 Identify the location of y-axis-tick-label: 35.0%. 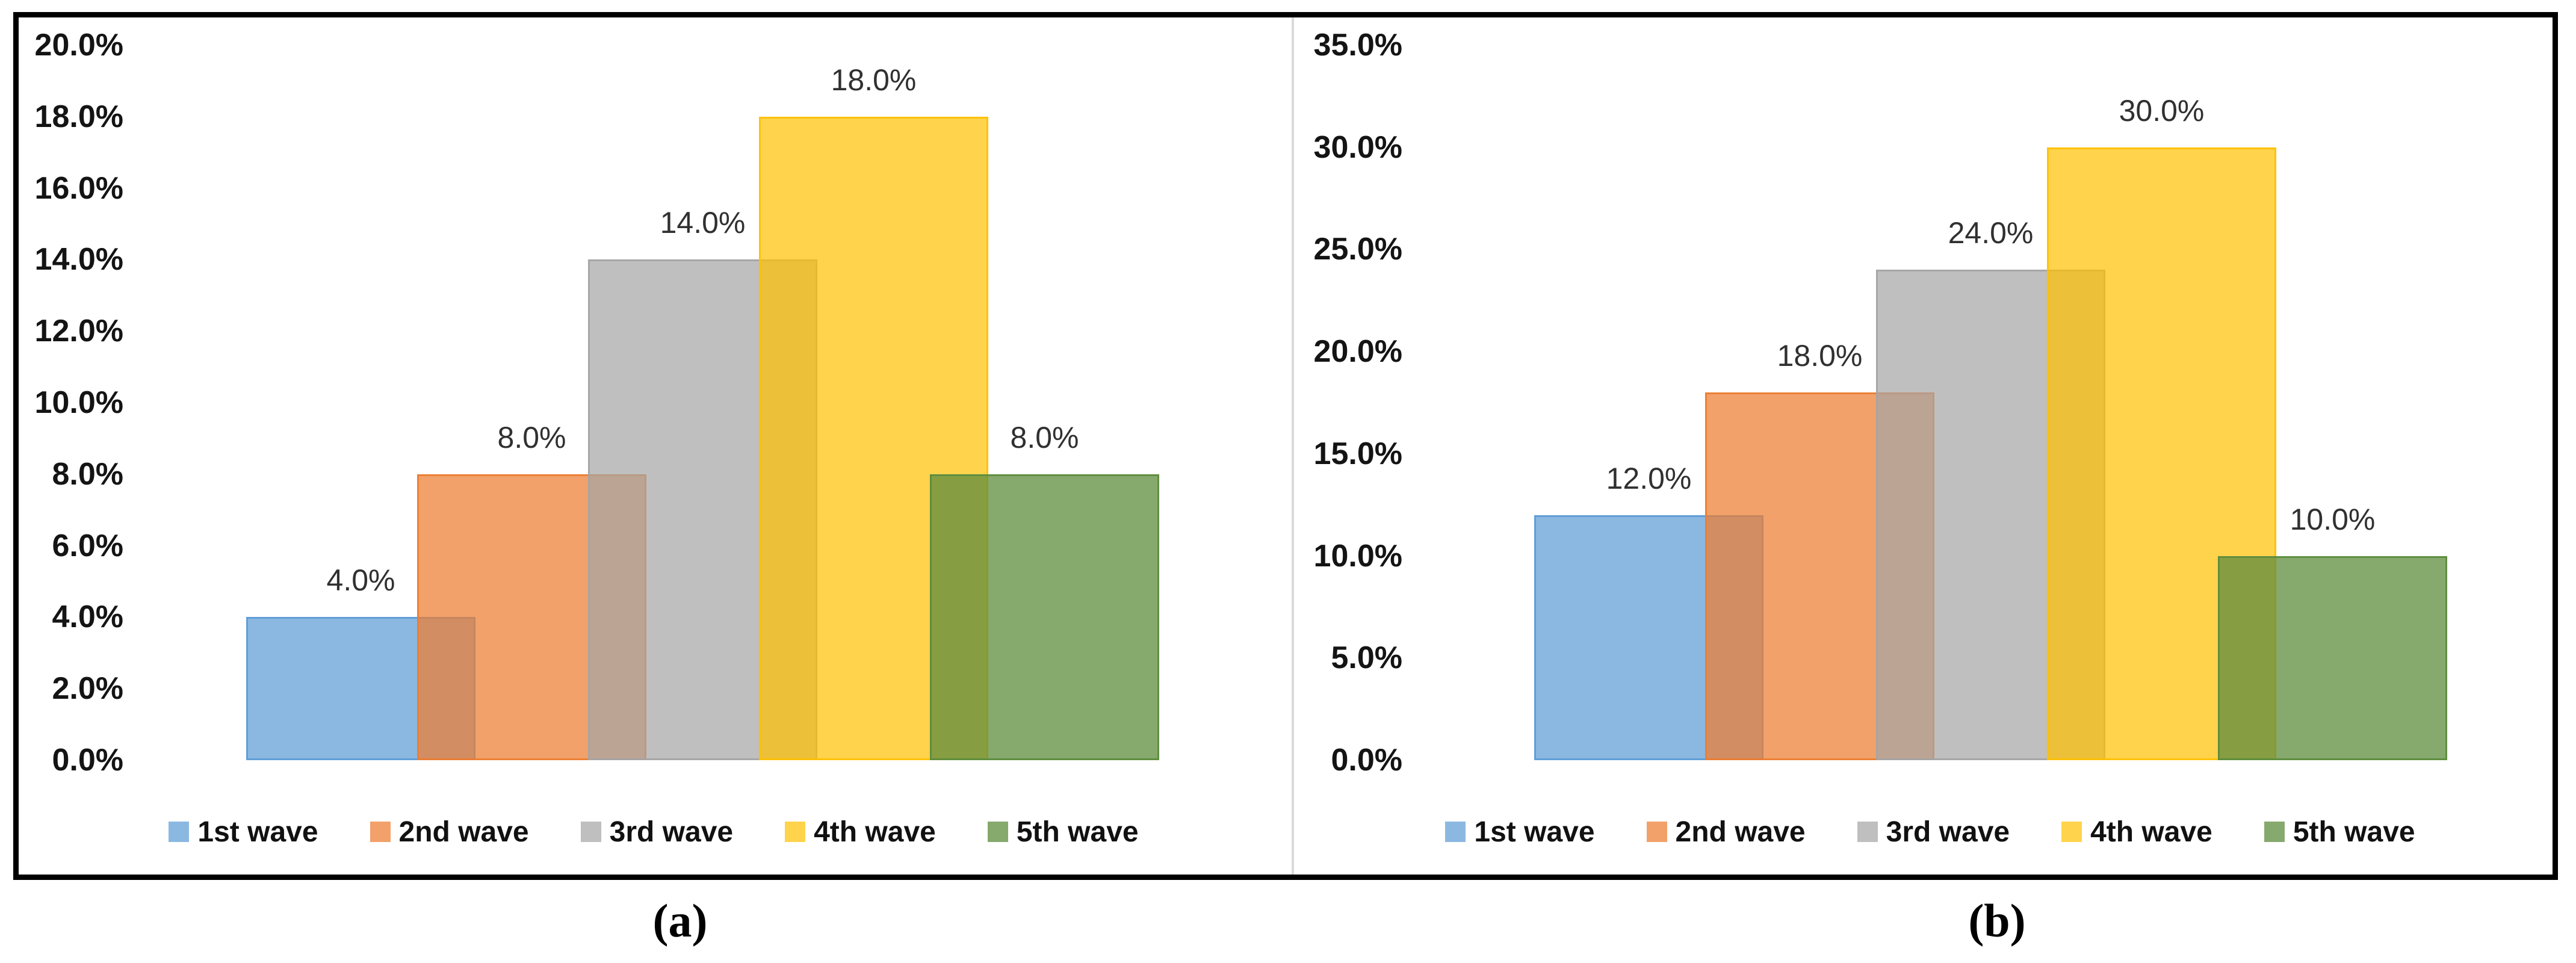
(1357, 46).